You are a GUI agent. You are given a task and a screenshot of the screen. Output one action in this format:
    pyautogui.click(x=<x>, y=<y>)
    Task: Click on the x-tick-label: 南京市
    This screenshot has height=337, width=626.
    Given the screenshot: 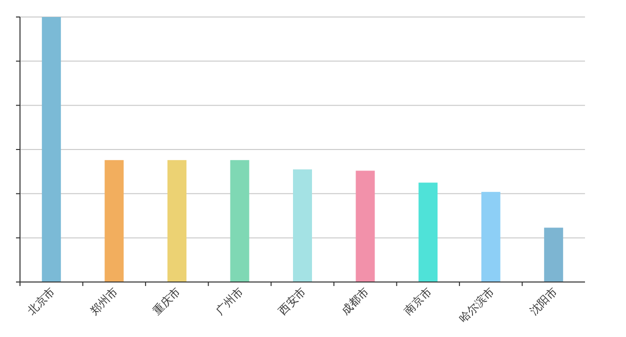 What is the action you would take?
    pyautogui.click(x=418, y=301)
    